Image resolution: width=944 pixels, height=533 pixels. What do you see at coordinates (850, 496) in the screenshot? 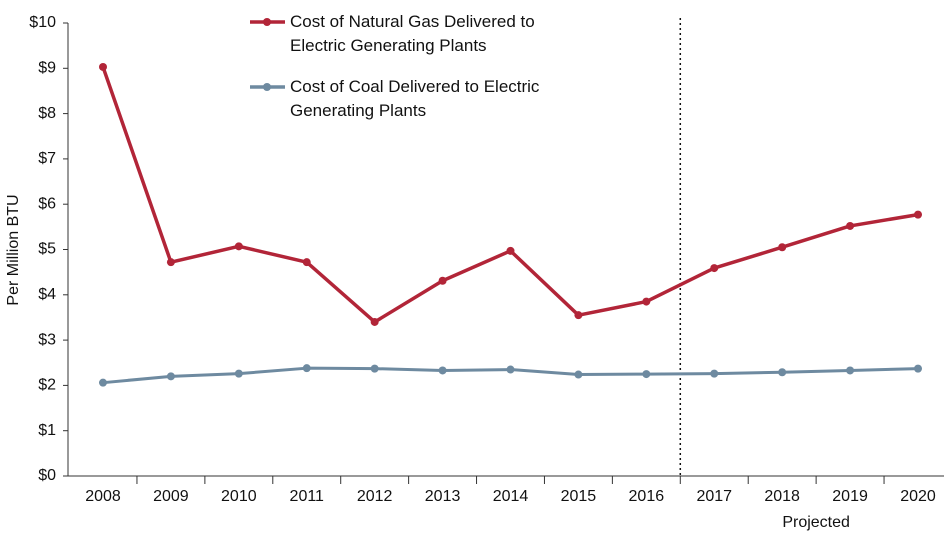
I see `x-tick-label: 2019` at bounding box center [850, 496].